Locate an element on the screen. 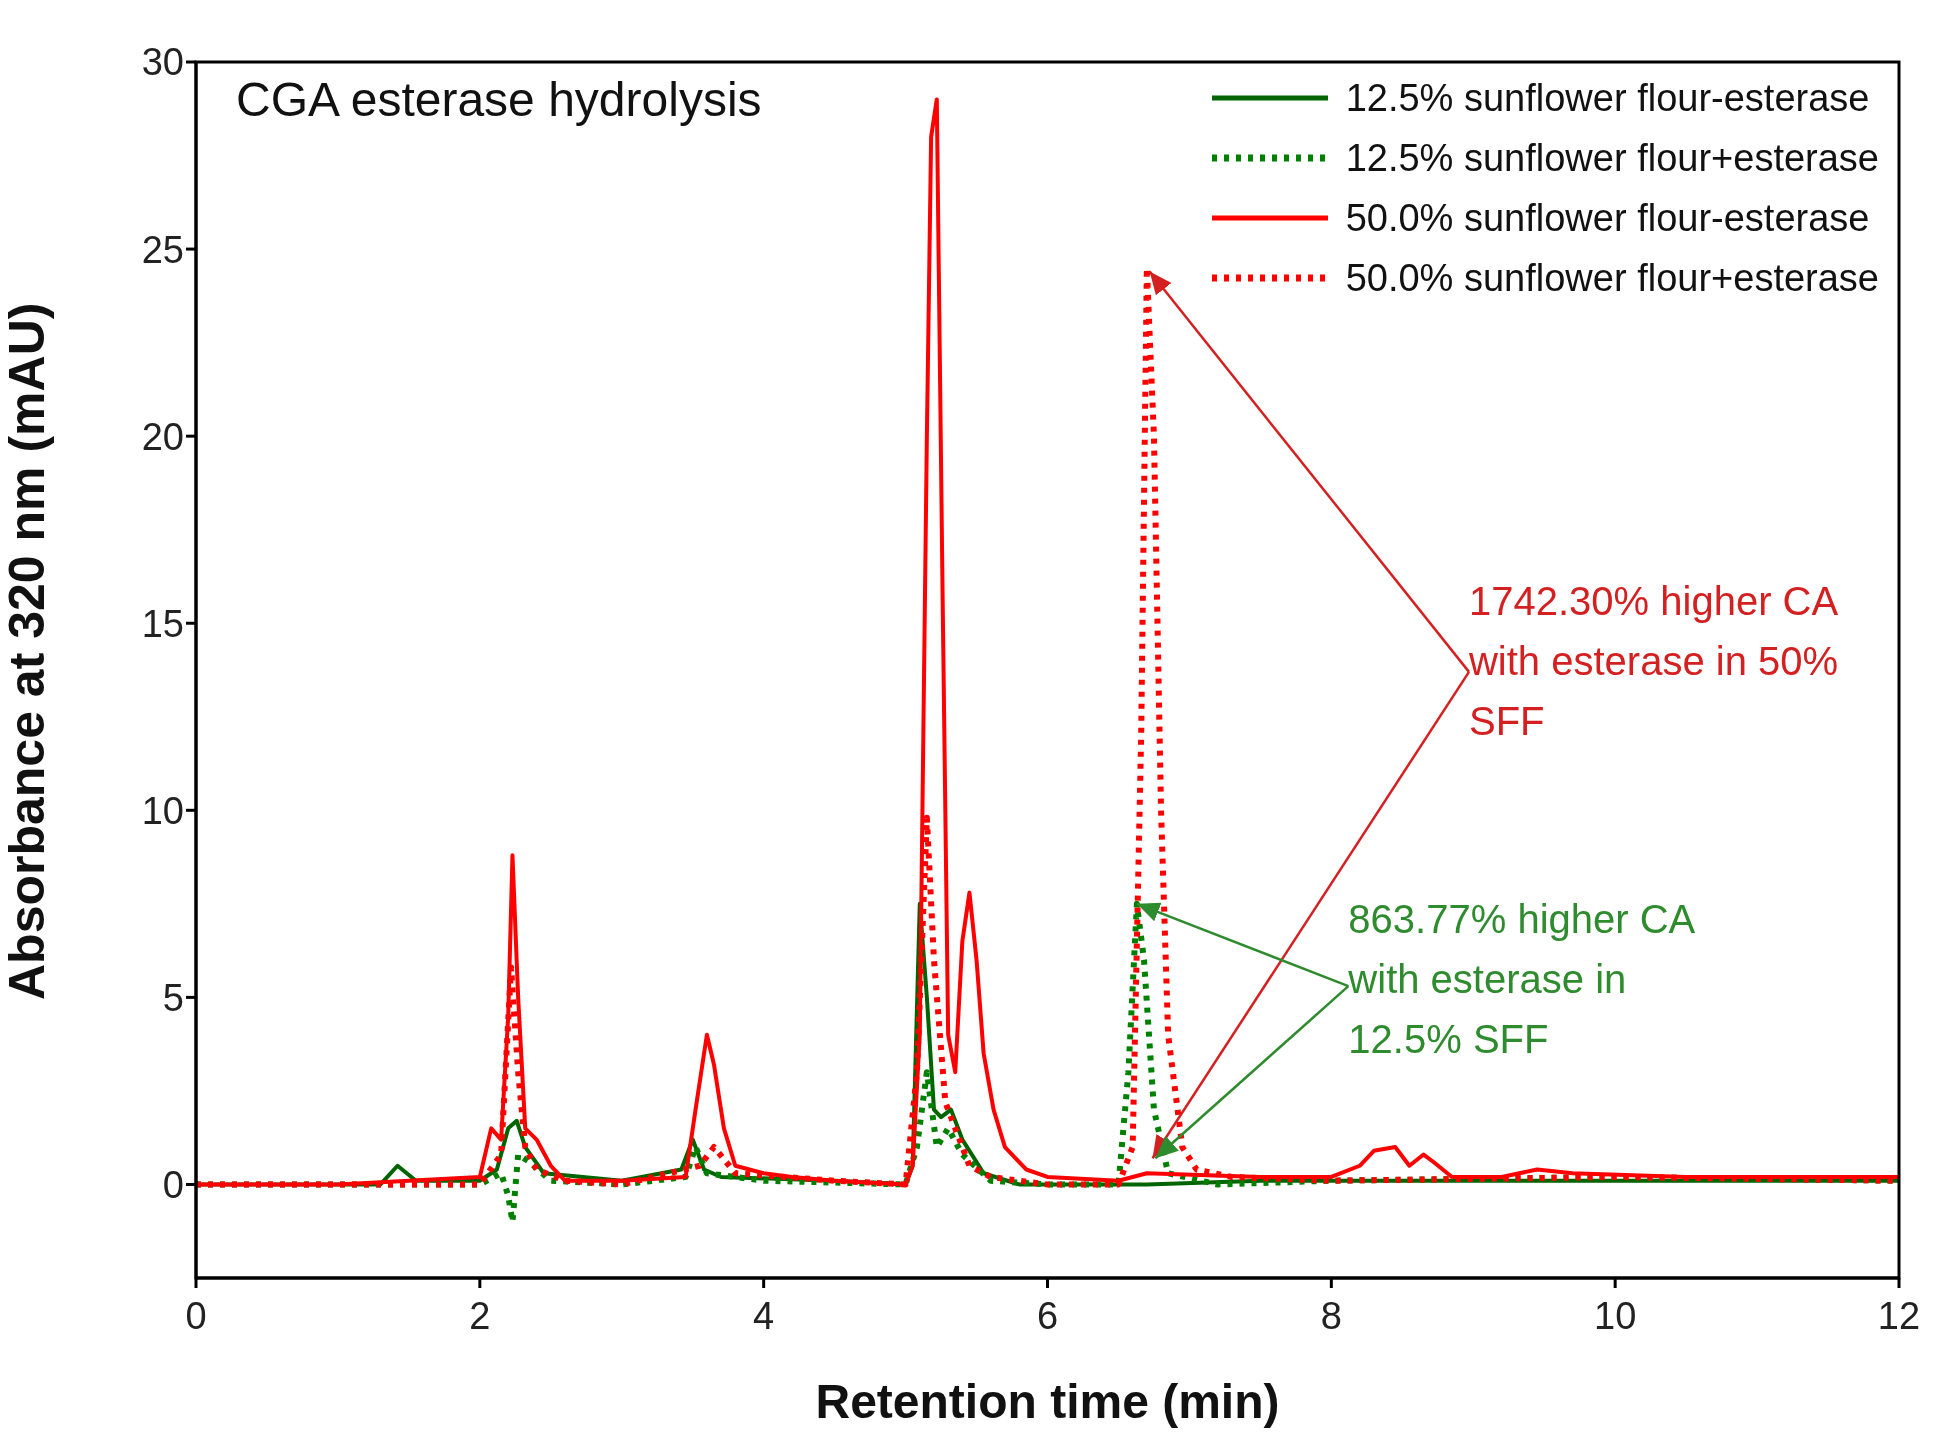  y-tick-label: 10 is located at coordinates (162, 810).